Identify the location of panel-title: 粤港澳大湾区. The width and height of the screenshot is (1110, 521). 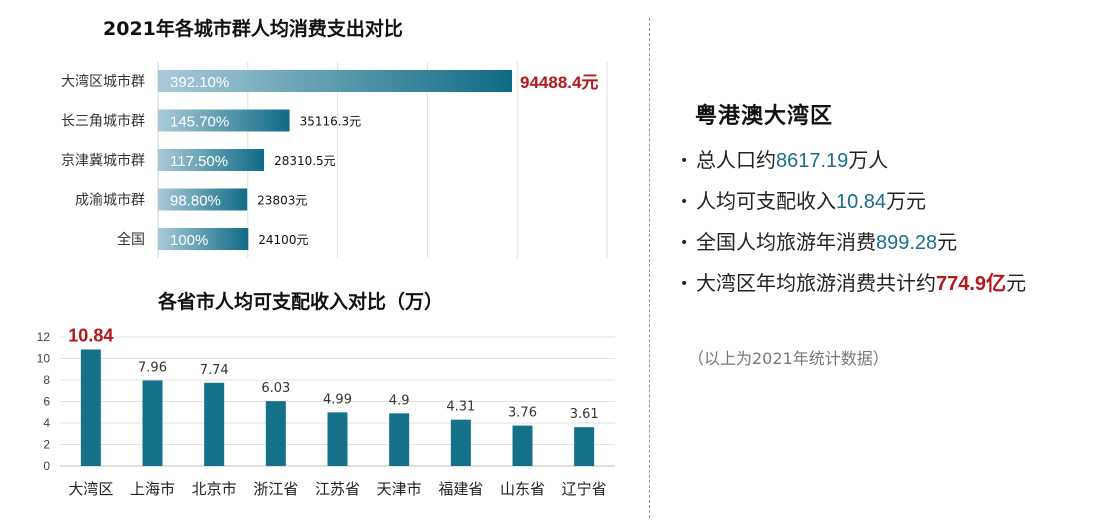
(764, 116).